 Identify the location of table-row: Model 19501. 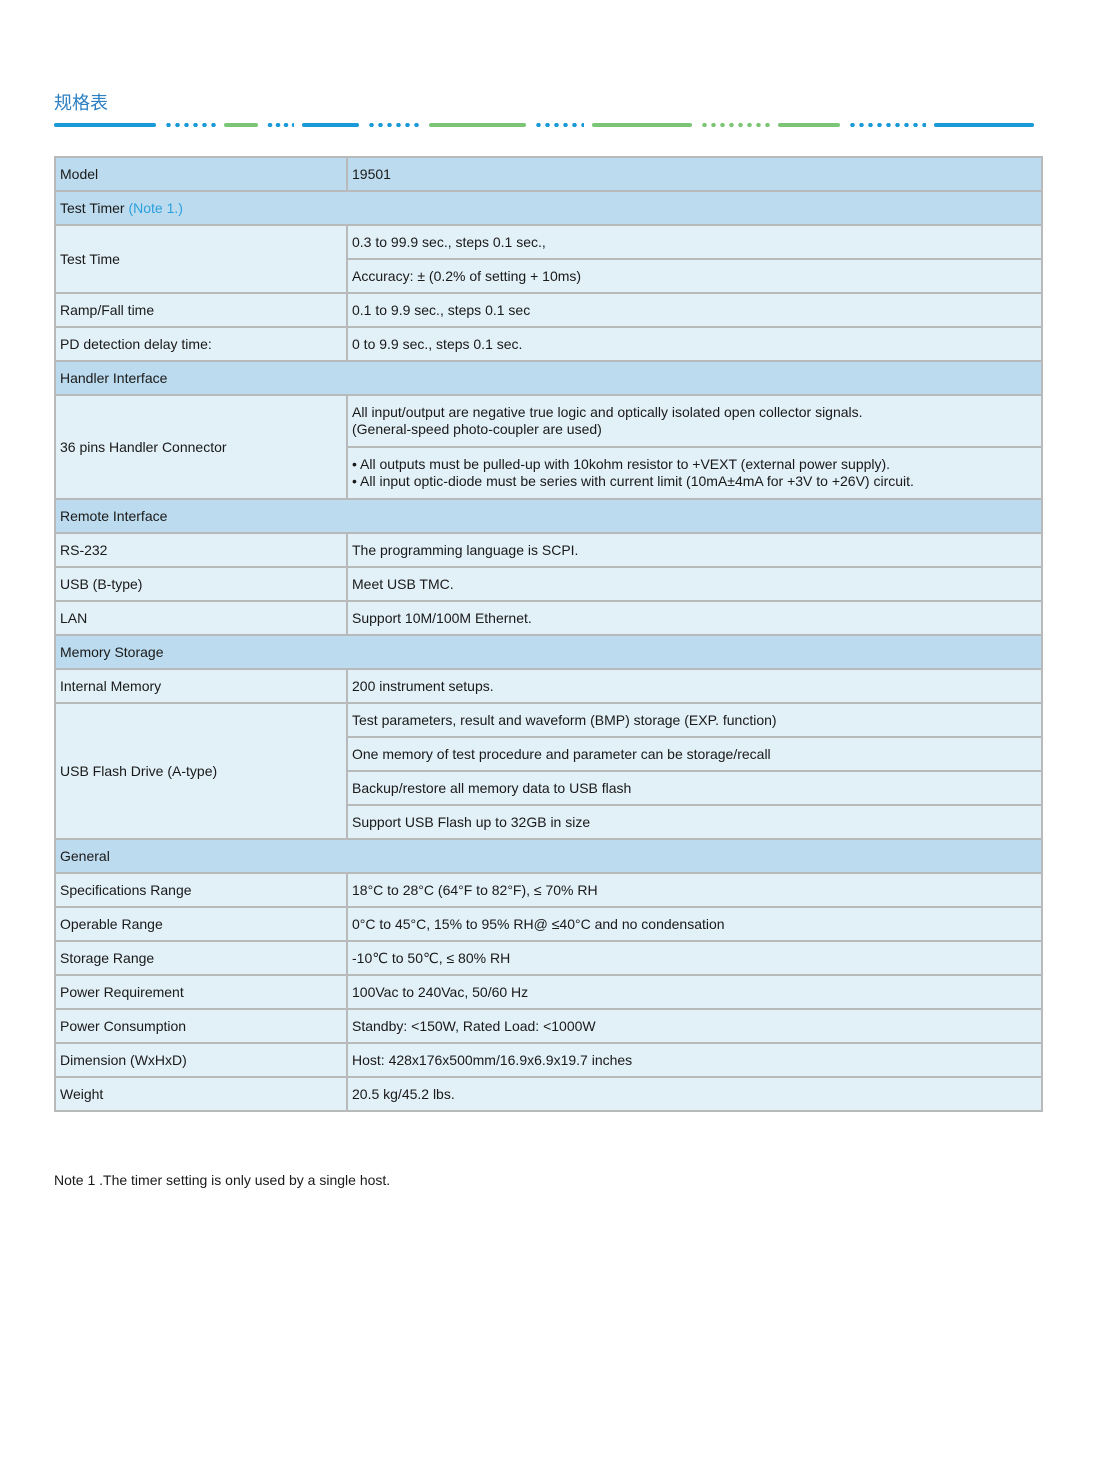
(548, 174).